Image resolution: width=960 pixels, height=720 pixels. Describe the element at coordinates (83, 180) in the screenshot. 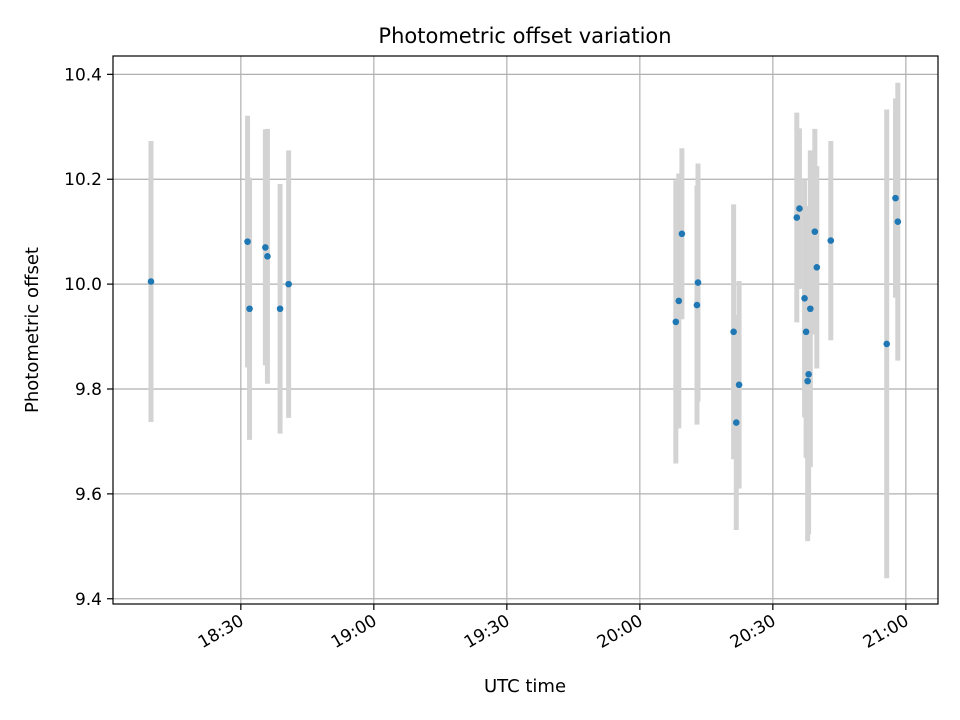

I see `y-tick-label: 10.2` at that location.